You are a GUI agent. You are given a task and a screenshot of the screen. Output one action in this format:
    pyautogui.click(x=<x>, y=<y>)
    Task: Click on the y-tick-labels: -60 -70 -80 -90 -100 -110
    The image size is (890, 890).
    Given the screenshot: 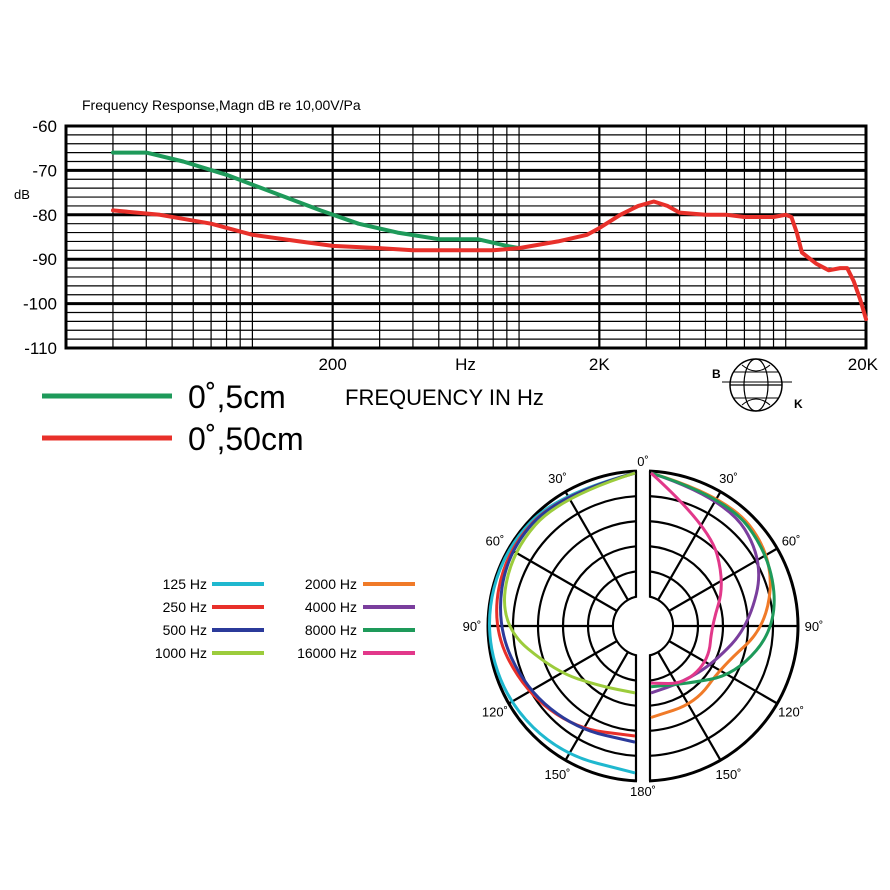 What is the action you would take?
    pyautogui.click(x=40, y=237)
    